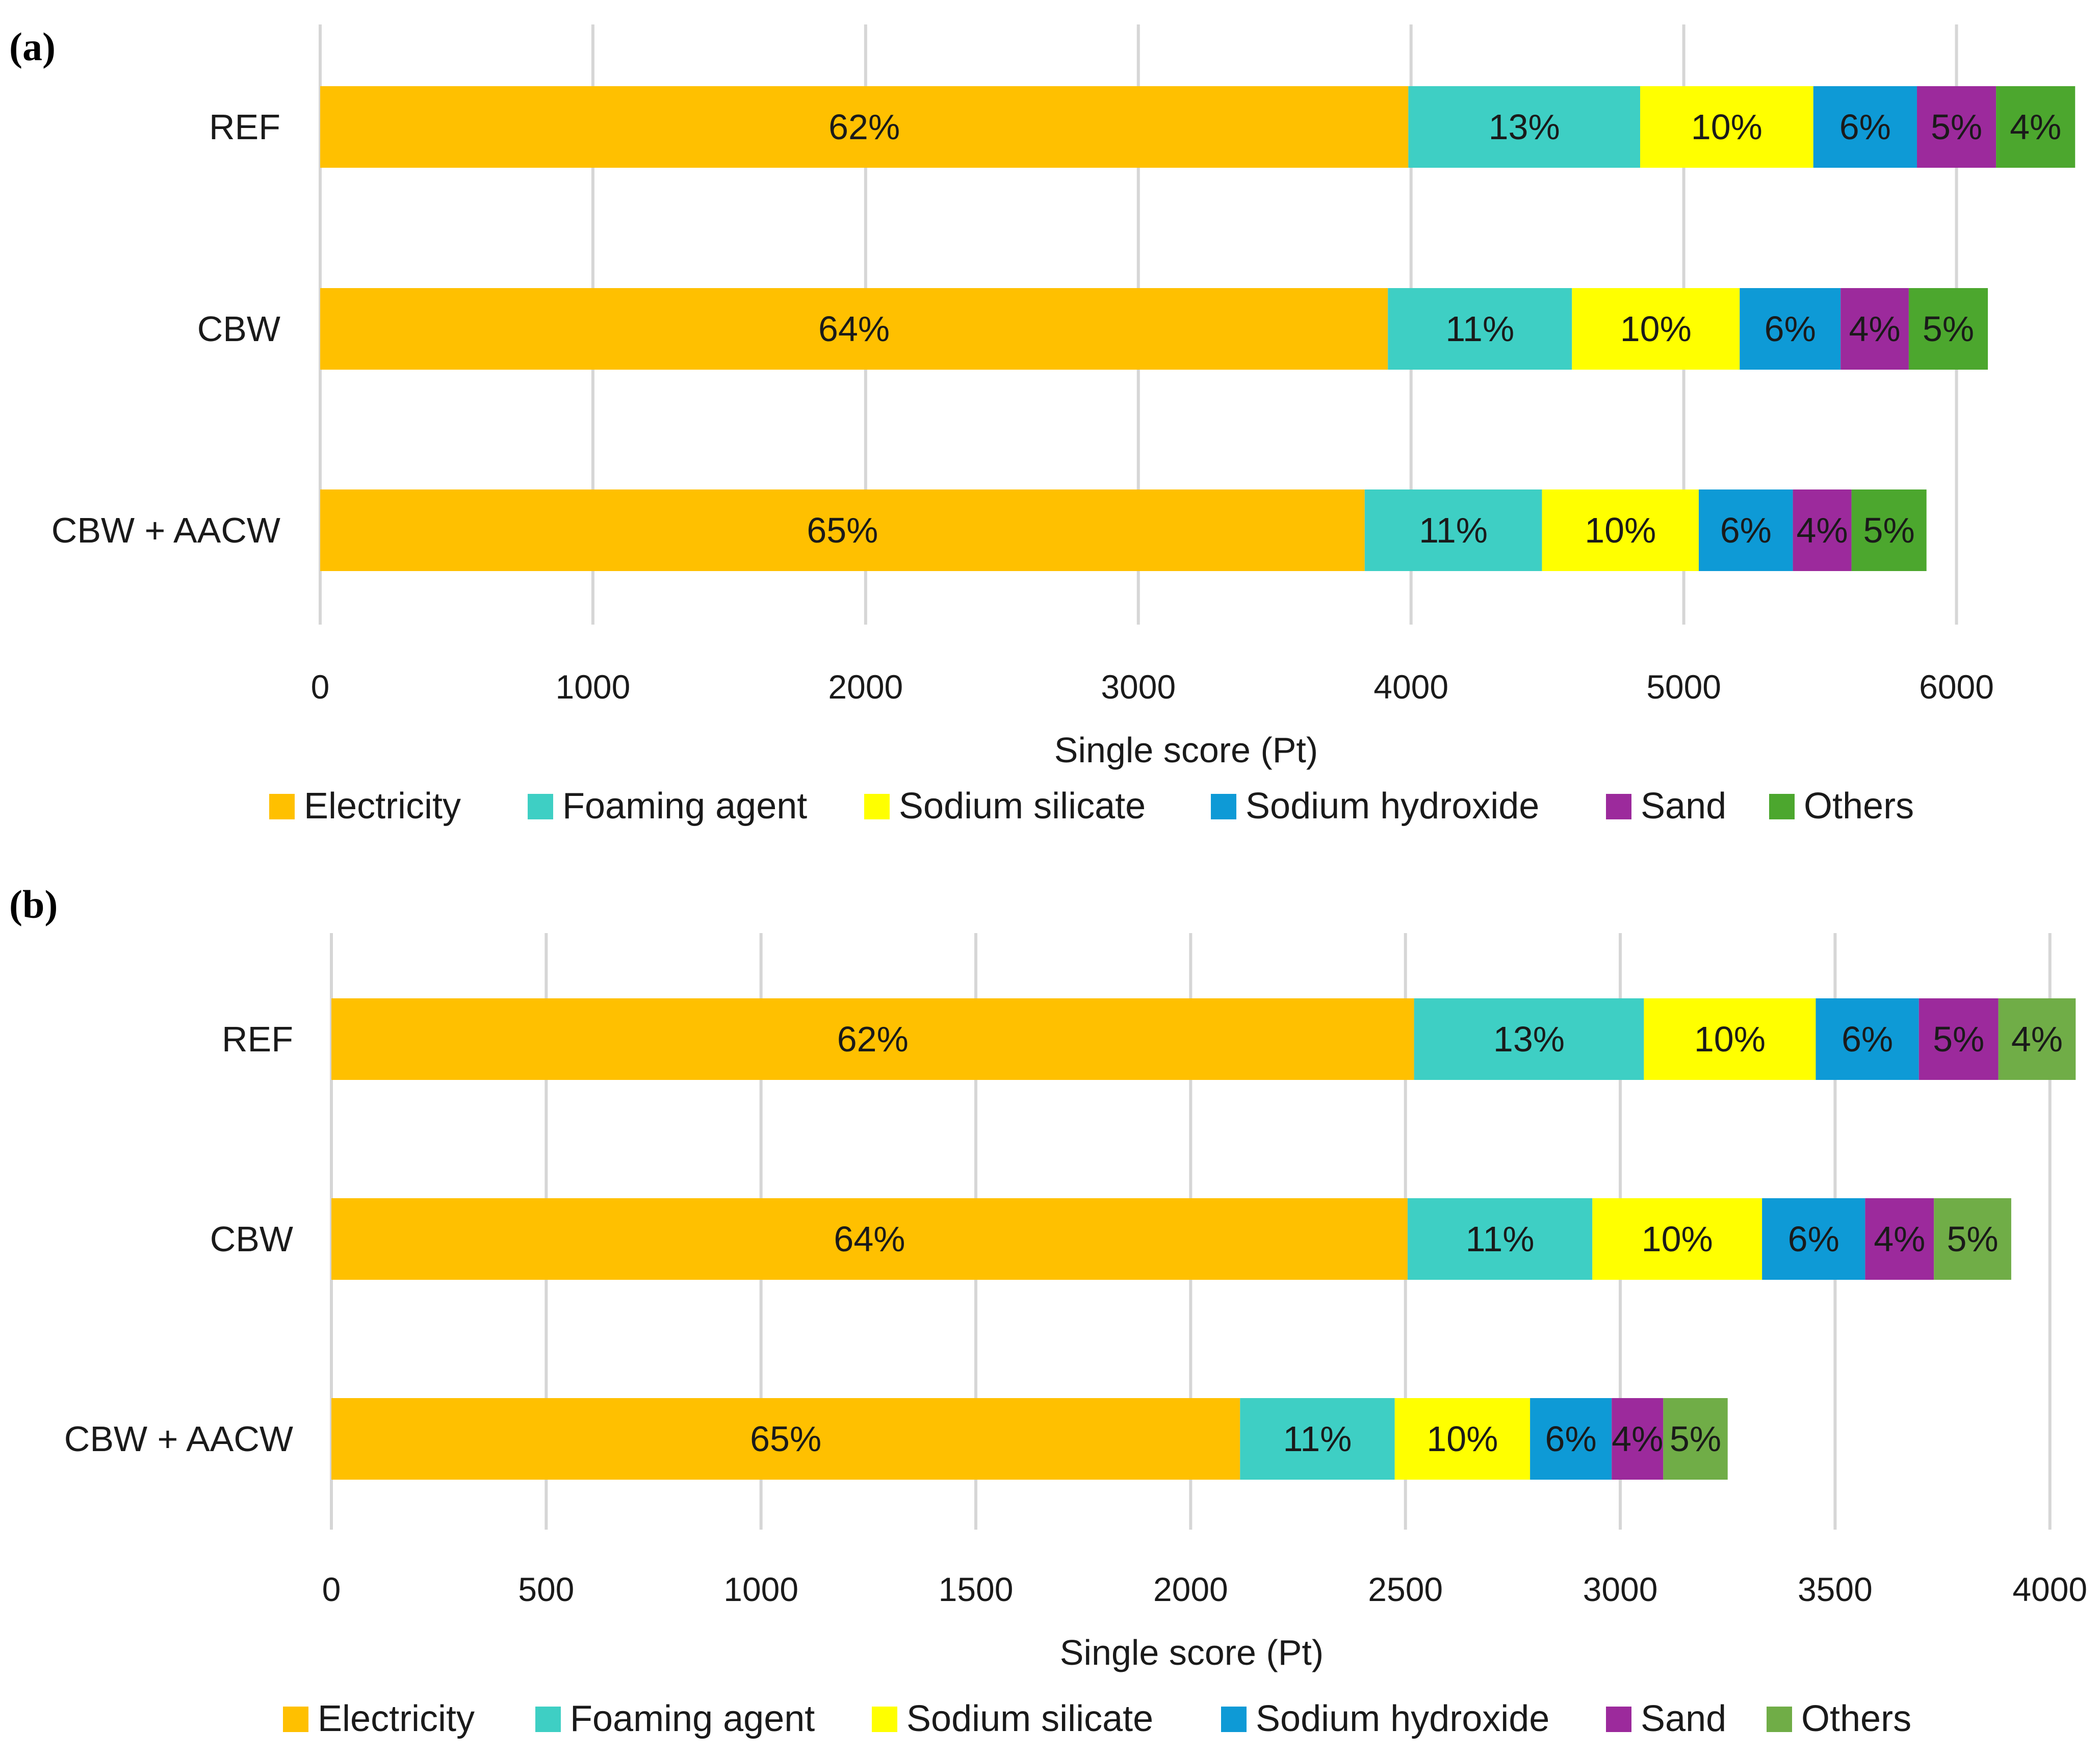  Describe the element at coordinates (239, 329) in the screenshot. I see `chart-a-category-label-cbw: CBW` at that location.